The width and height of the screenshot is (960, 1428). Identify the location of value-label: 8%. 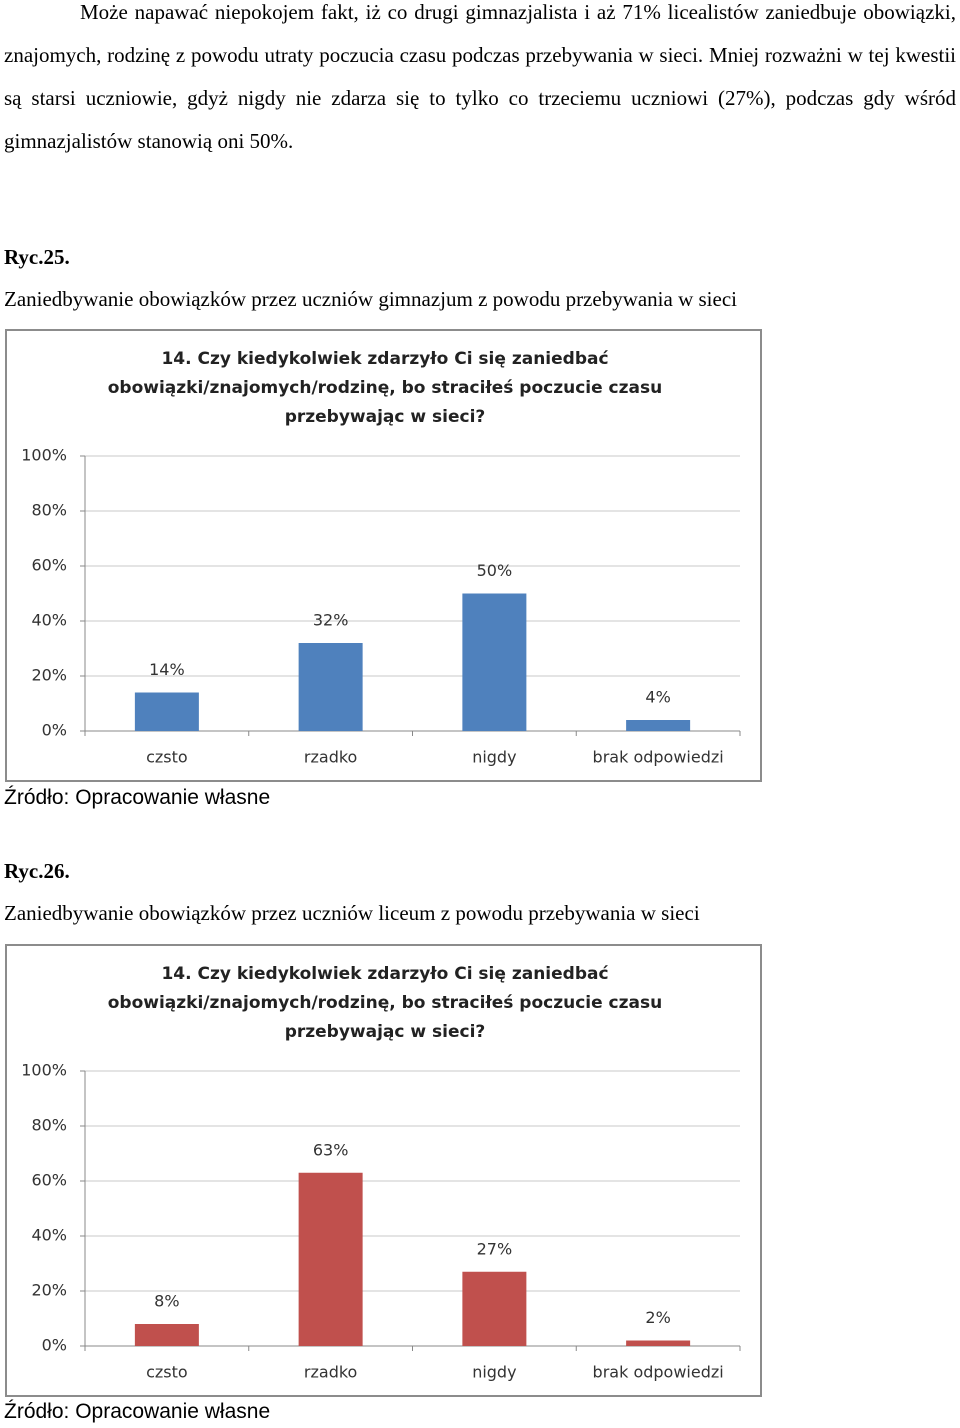
(166, 1301).